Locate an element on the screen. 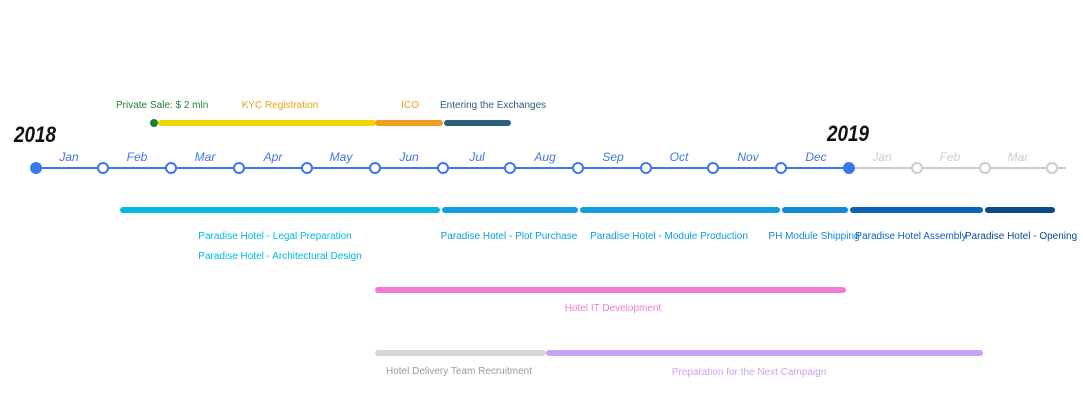 The height and width of the screenshot is (409, 1083). month-label-jan-2019: Jan is located at coordinates (881, 157).